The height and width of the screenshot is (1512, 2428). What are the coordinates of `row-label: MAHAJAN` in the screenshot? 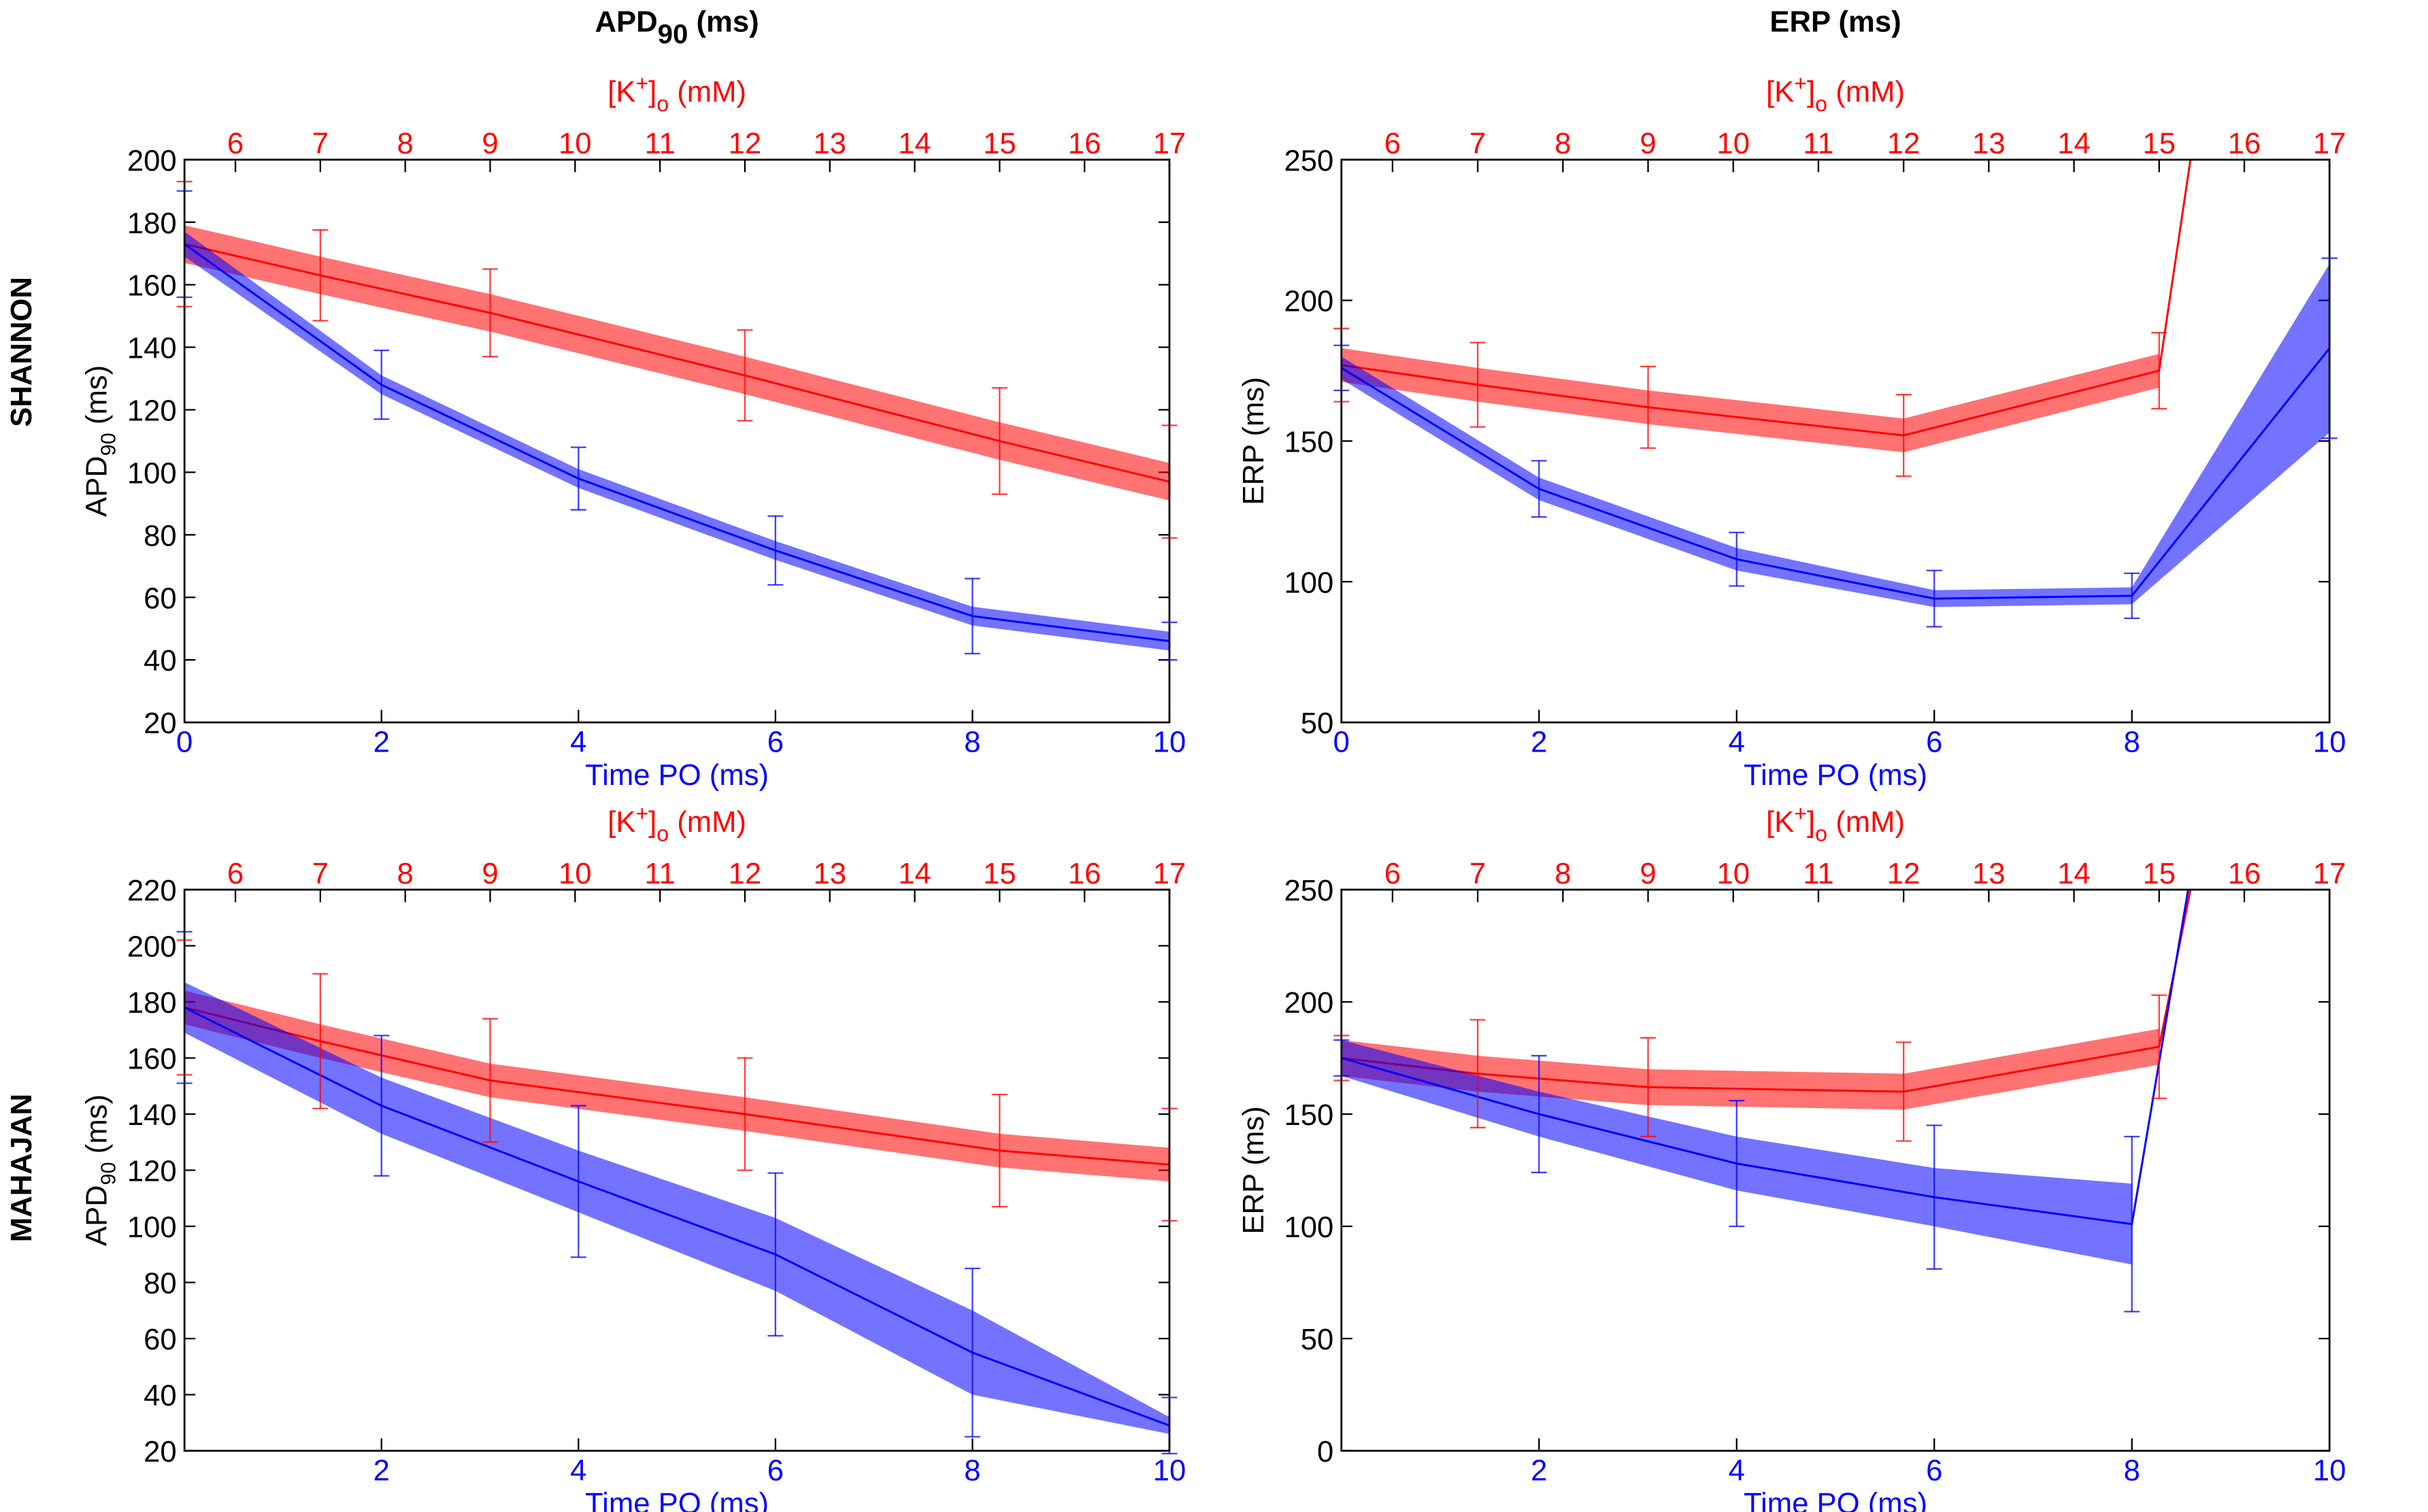 It's located at (21, 1168).